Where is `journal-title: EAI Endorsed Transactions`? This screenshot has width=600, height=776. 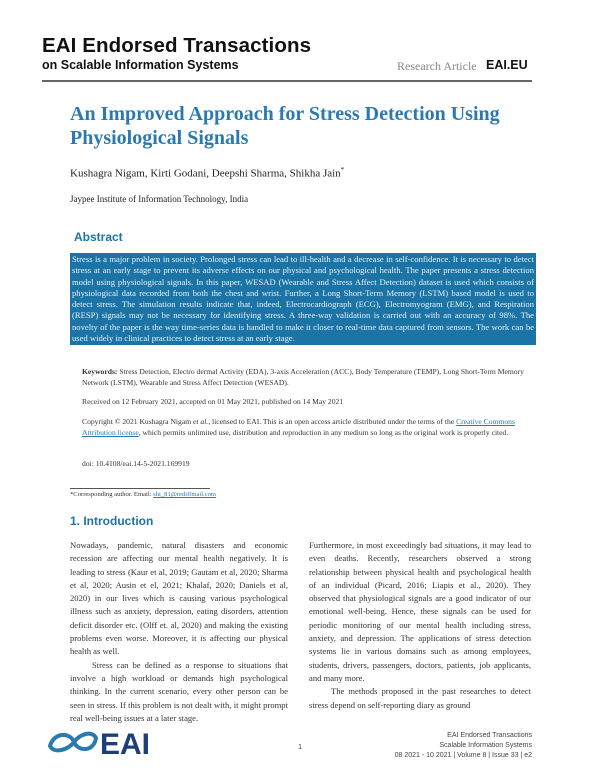 journal-title: EAI Endorsed Transactions is located at coordinates (177, 45).